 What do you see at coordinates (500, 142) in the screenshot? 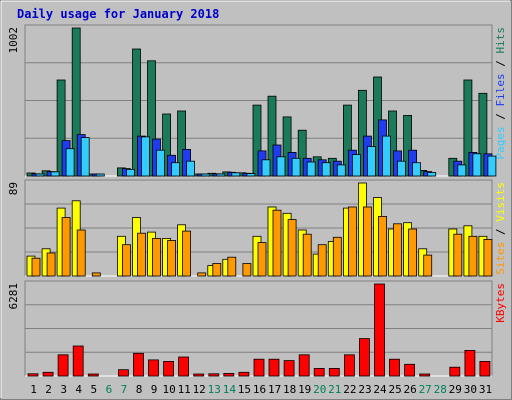
I see `legend-pages: Pages` at bounding box center [500, 142].